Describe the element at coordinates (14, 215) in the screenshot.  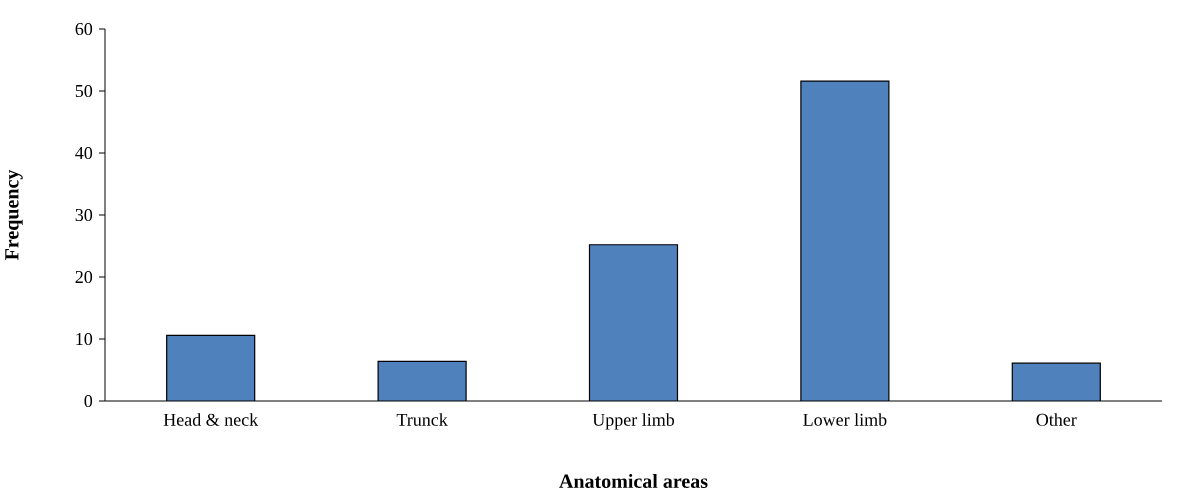
I see `y-axis-title: Frequency` at that location.